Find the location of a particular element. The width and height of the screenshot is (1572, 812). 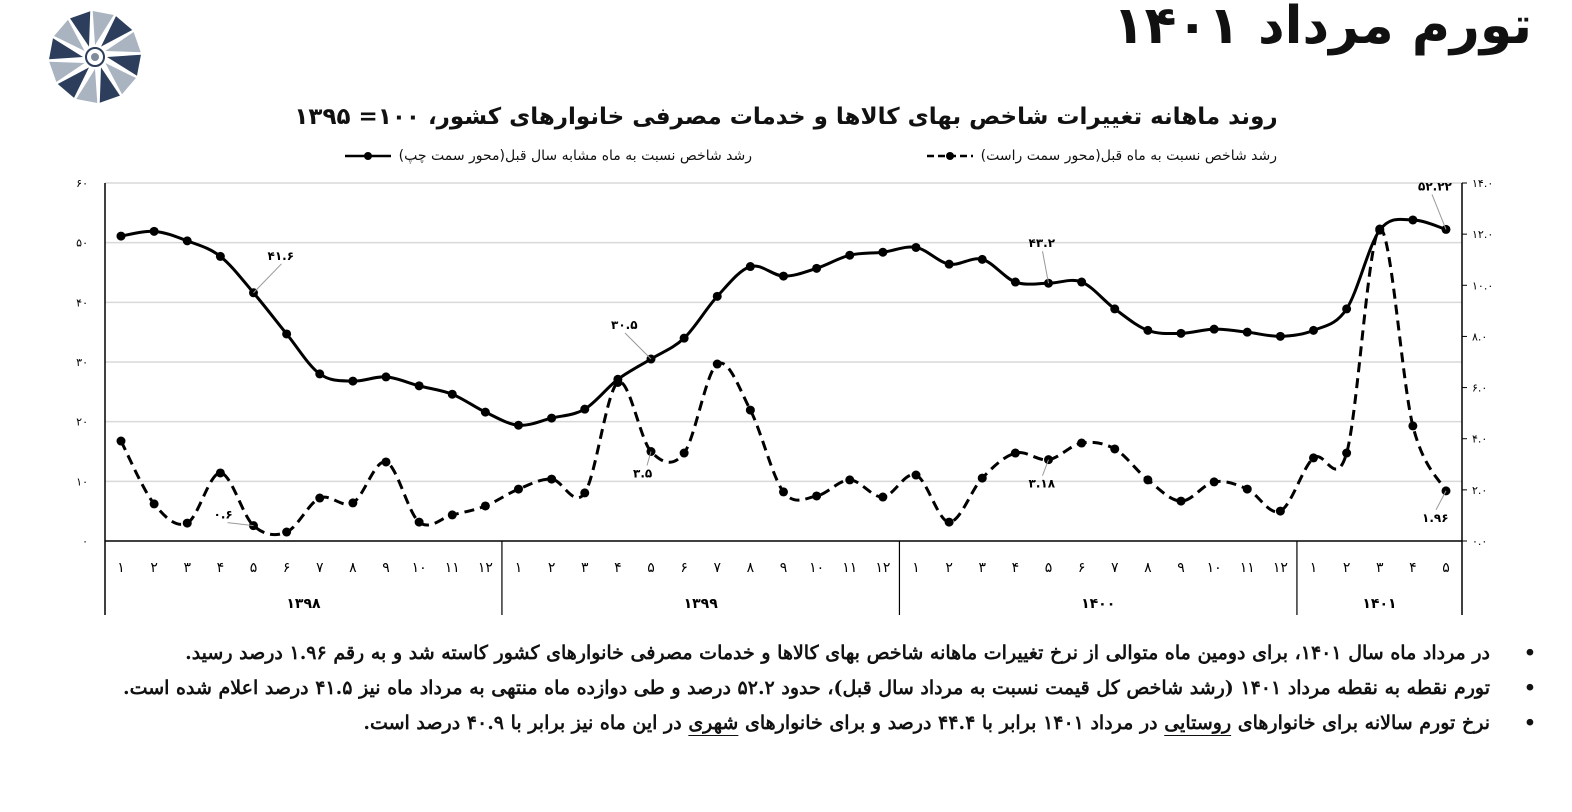

month-label: ۱۰ is located at coordinates (1214, 568).